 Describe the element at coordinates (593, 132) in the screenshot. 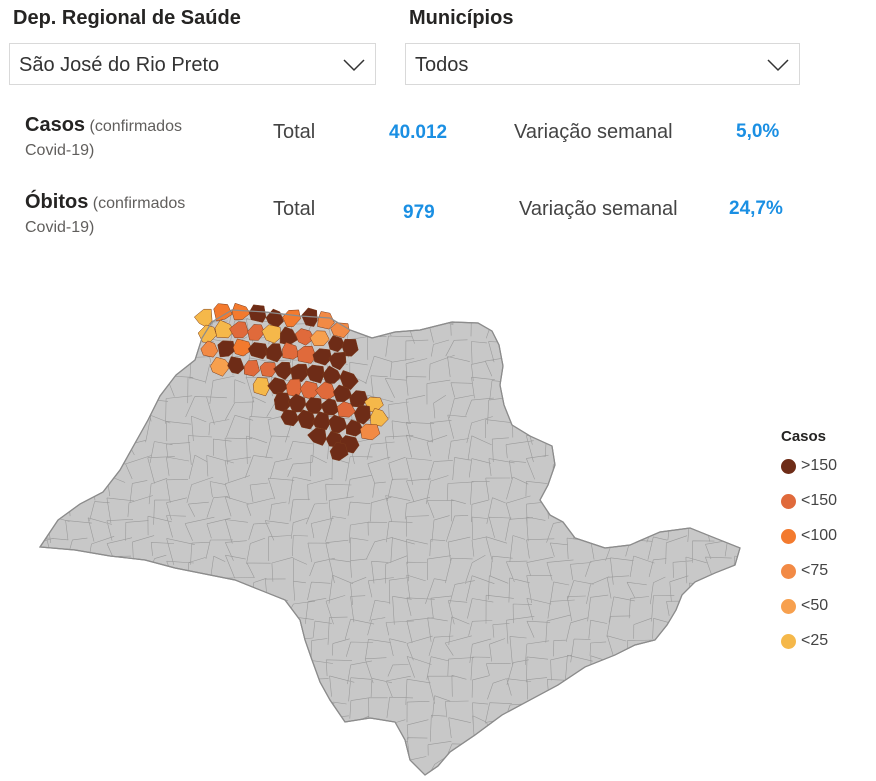

I see `casos-variation-label: Variação semanal` at that location.